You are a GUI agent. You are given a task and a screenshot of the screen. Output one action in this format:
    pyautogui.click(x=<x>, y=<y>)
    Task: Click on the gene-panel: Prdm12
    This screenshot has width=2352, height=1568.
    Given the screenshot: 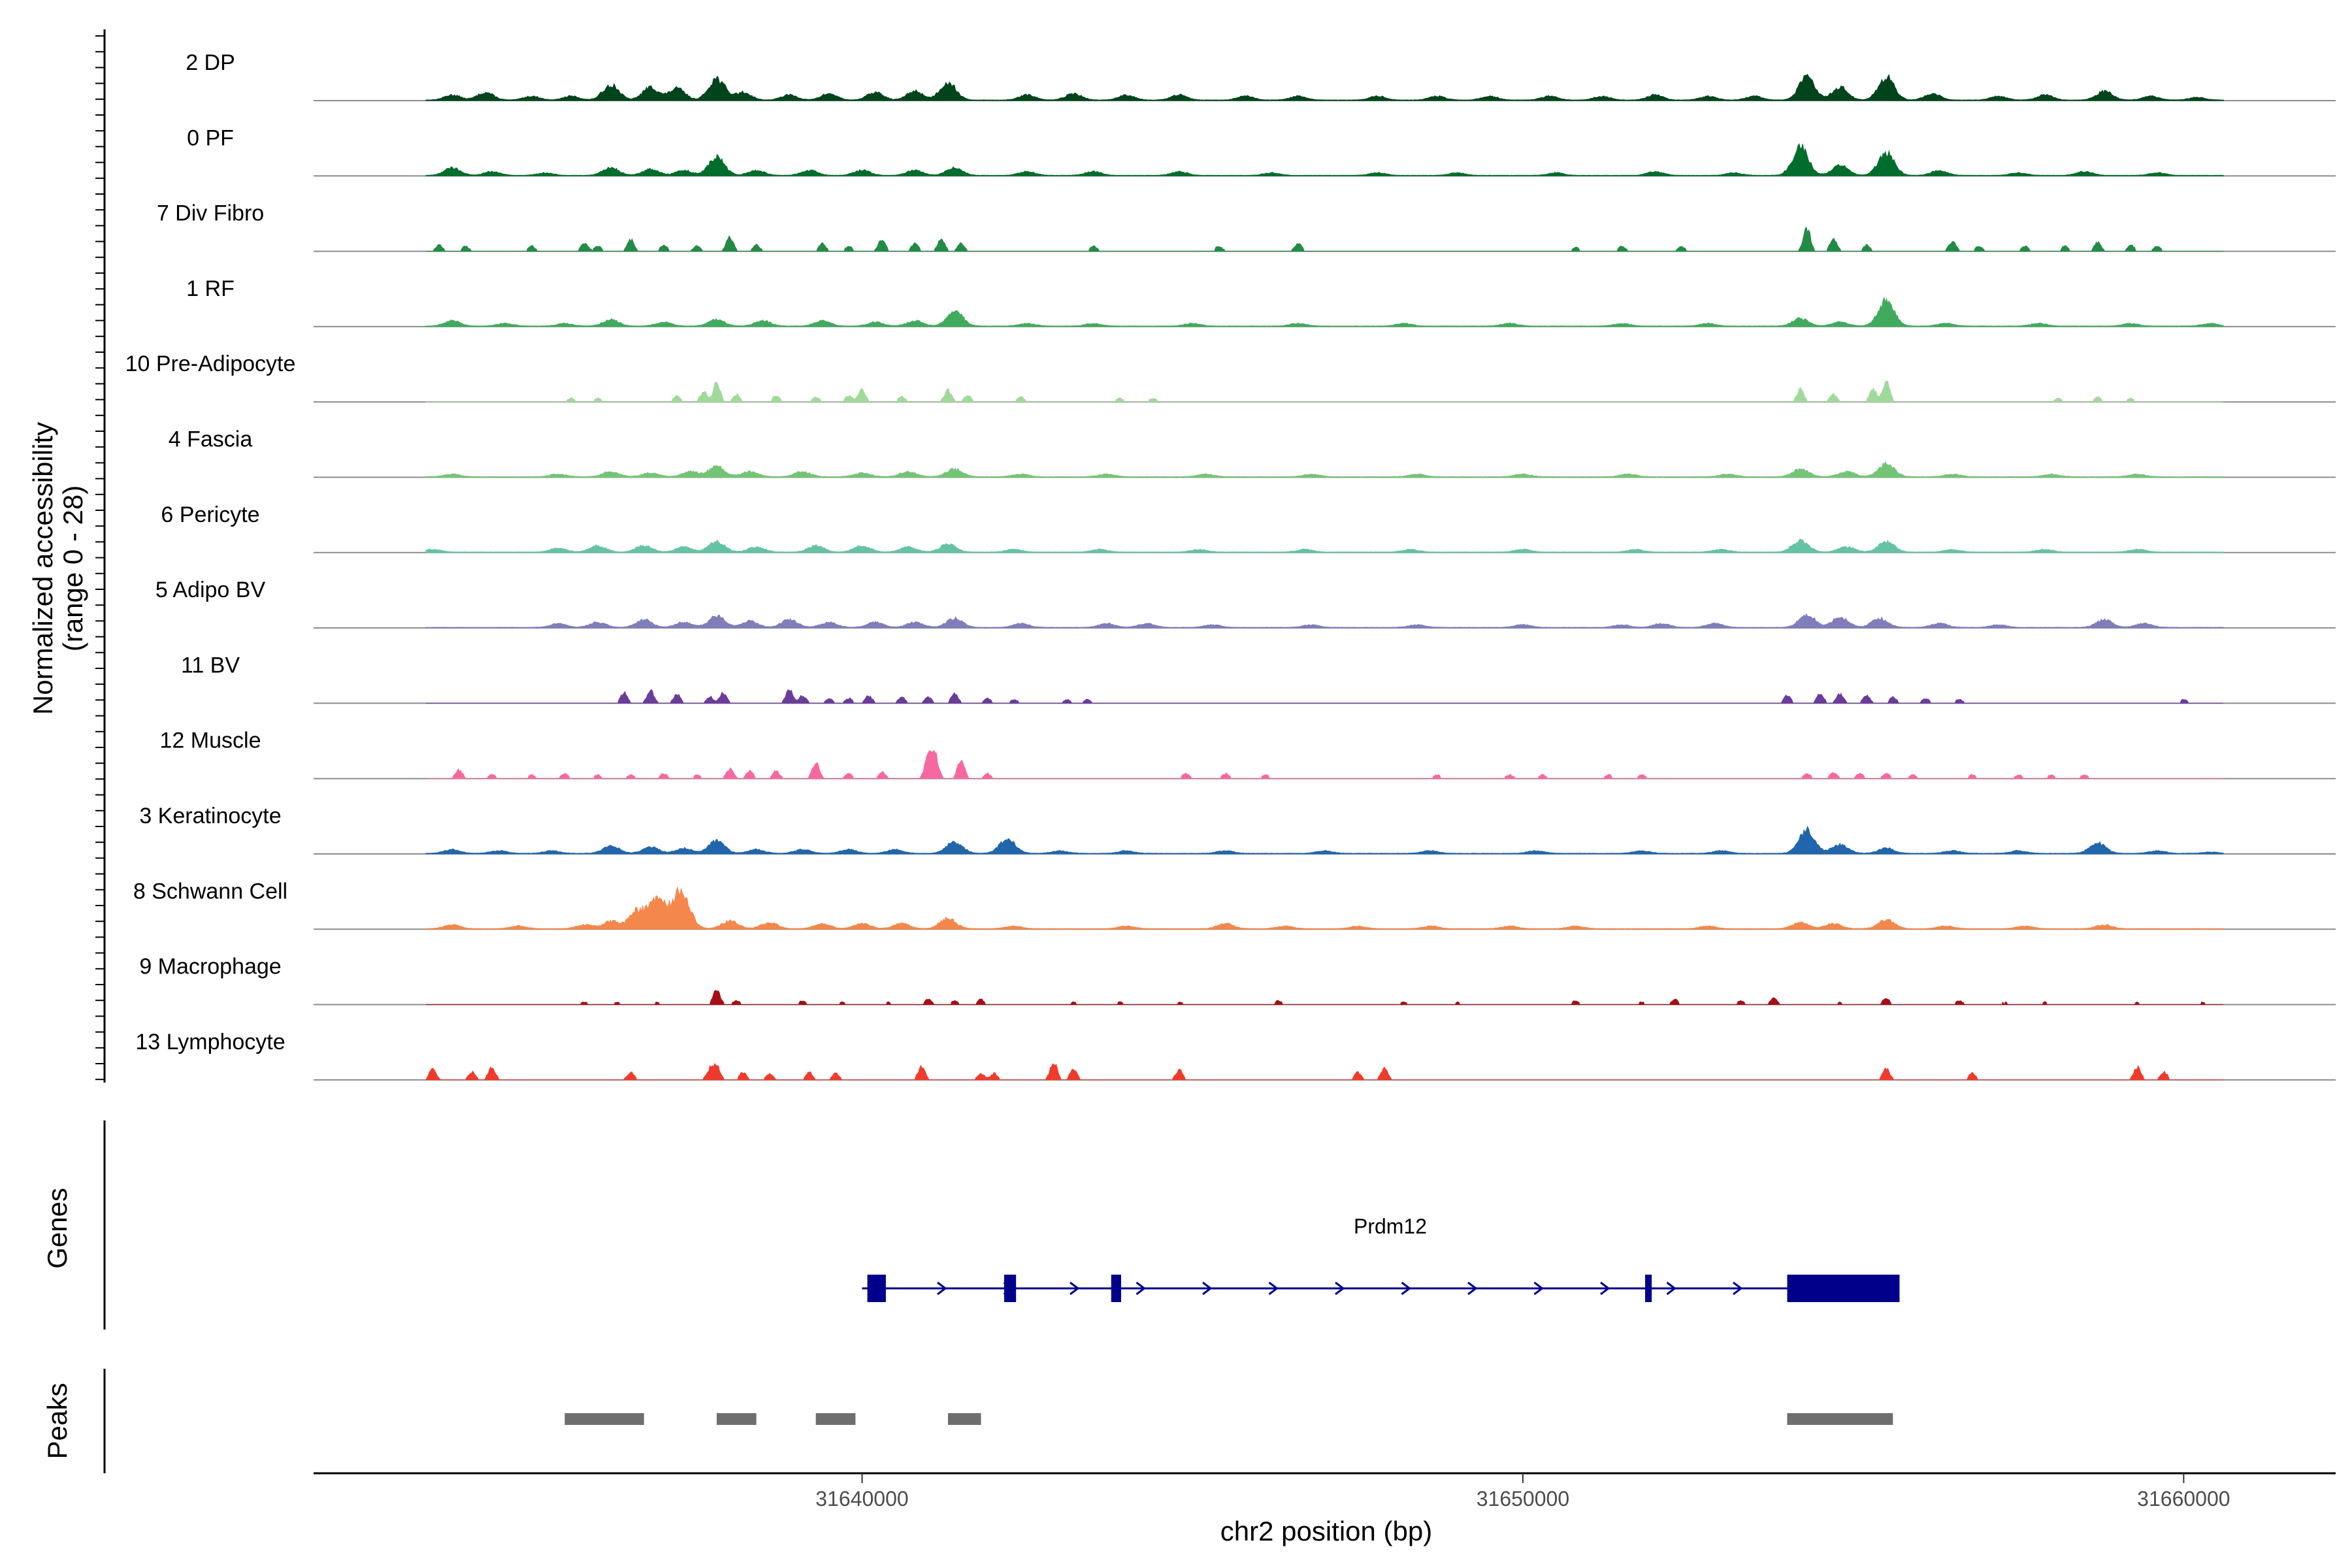 What is the action you would take?
    pyautogui.click(x=1001, y=1225)
    